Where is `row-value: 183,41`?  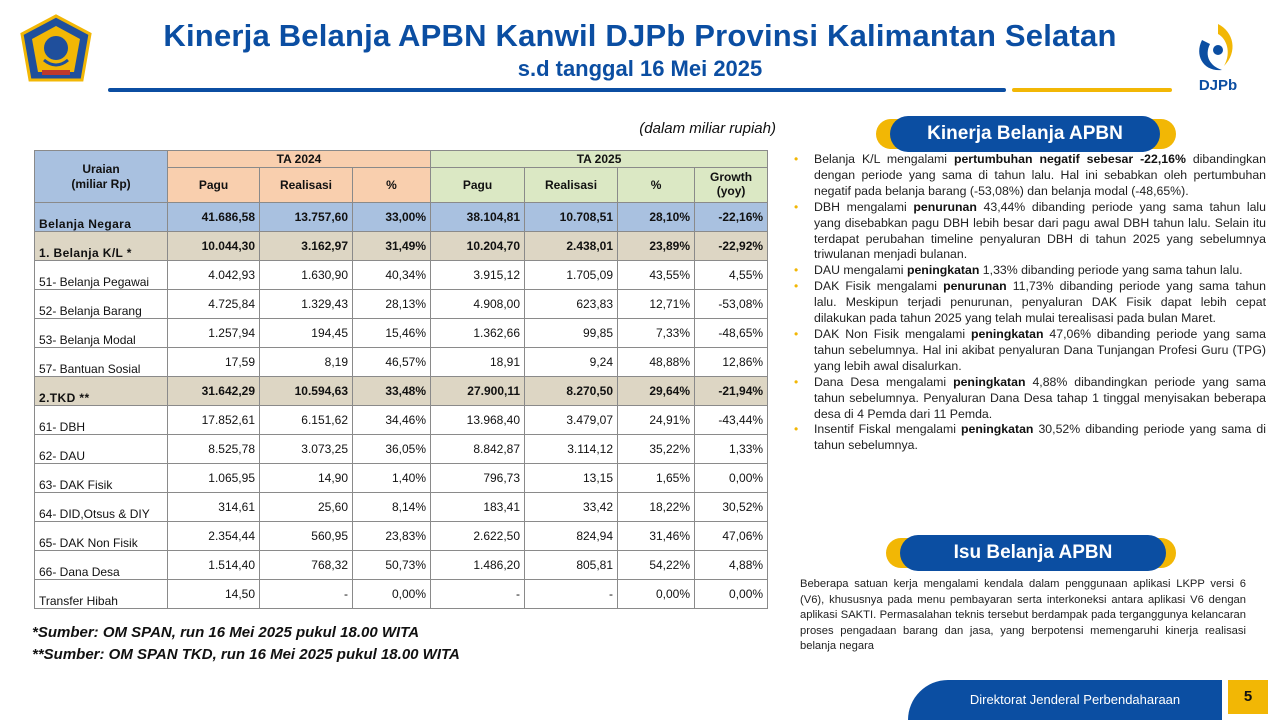 row-value: 183,41 is located at coordinates (478, 507).